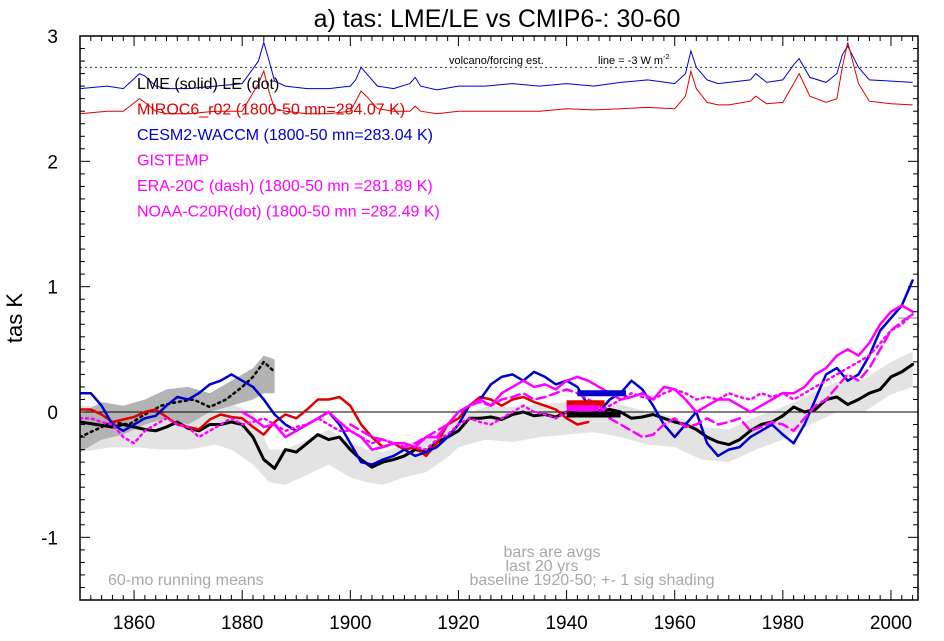 The image size is (944, 641). What do you see at coordinates (630, 61) in the screenshot?
I see `forcing-line-label-main: line = -3 W m` at bounding box center [630, 61].